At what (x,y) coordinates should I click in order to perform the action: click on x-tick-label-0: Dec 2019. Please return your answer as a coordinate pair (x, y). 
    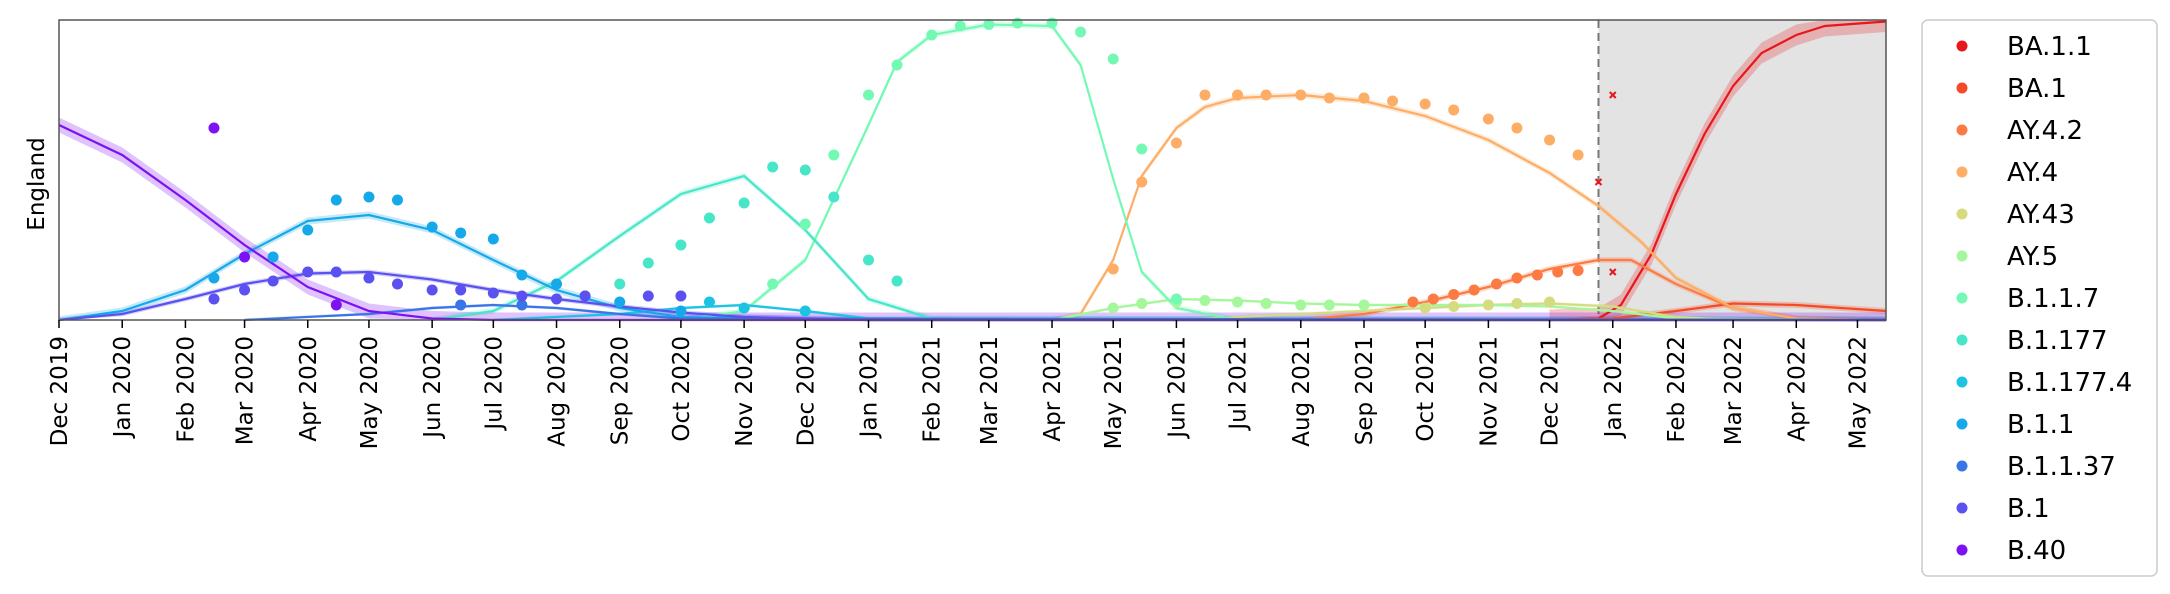
    Looking at the image, I should click on (60, 391).